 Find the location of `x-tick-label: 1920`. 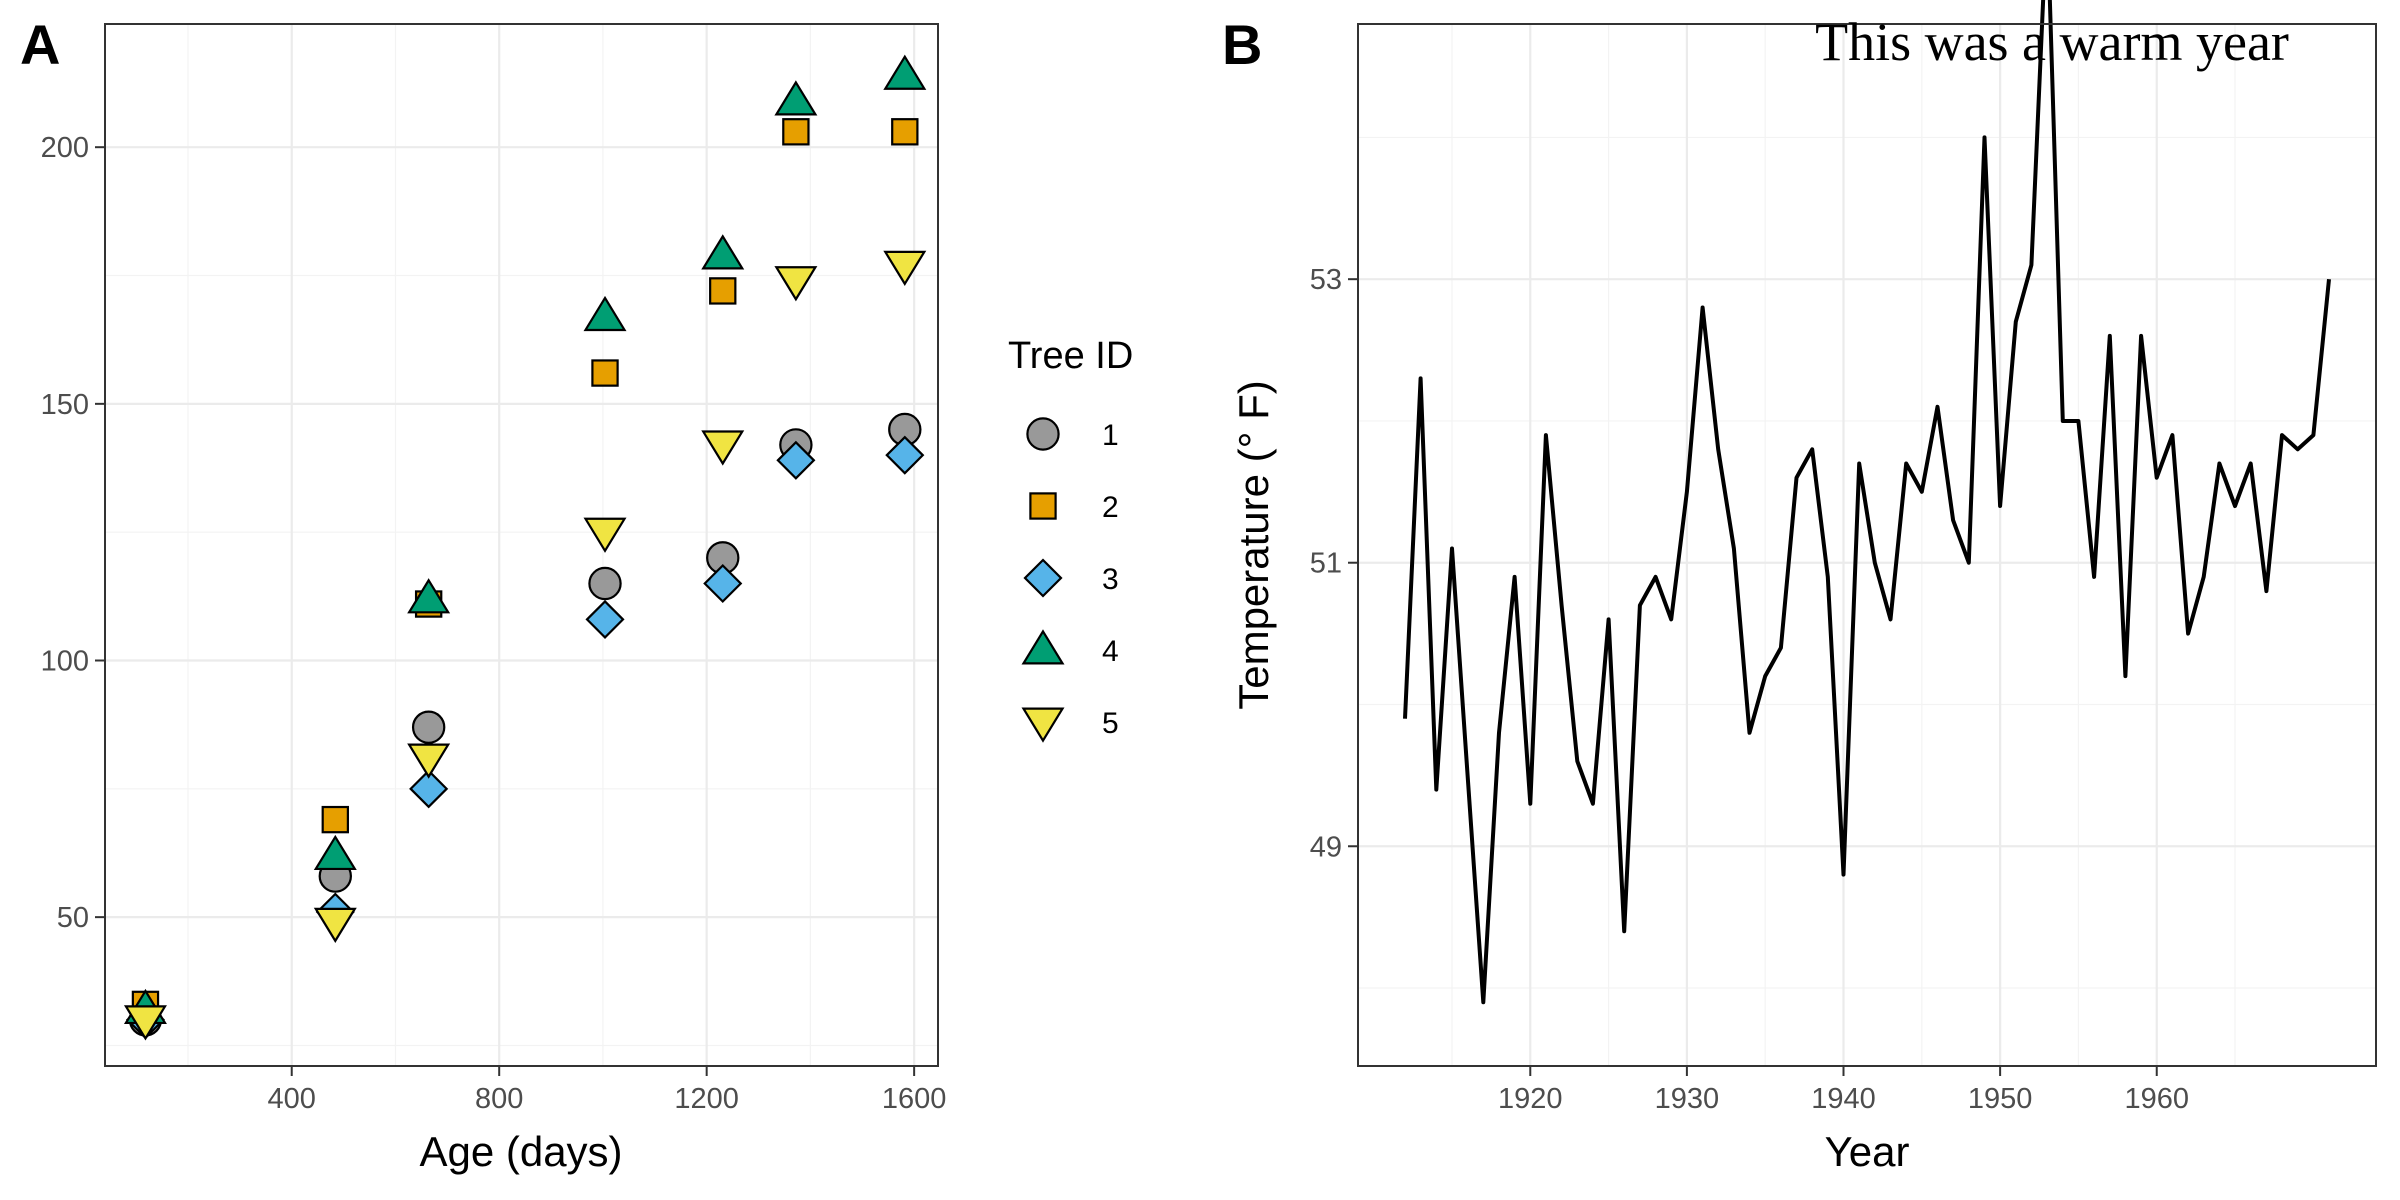

x-tick-label: 1920 is located at coordinates (1530, 1099).